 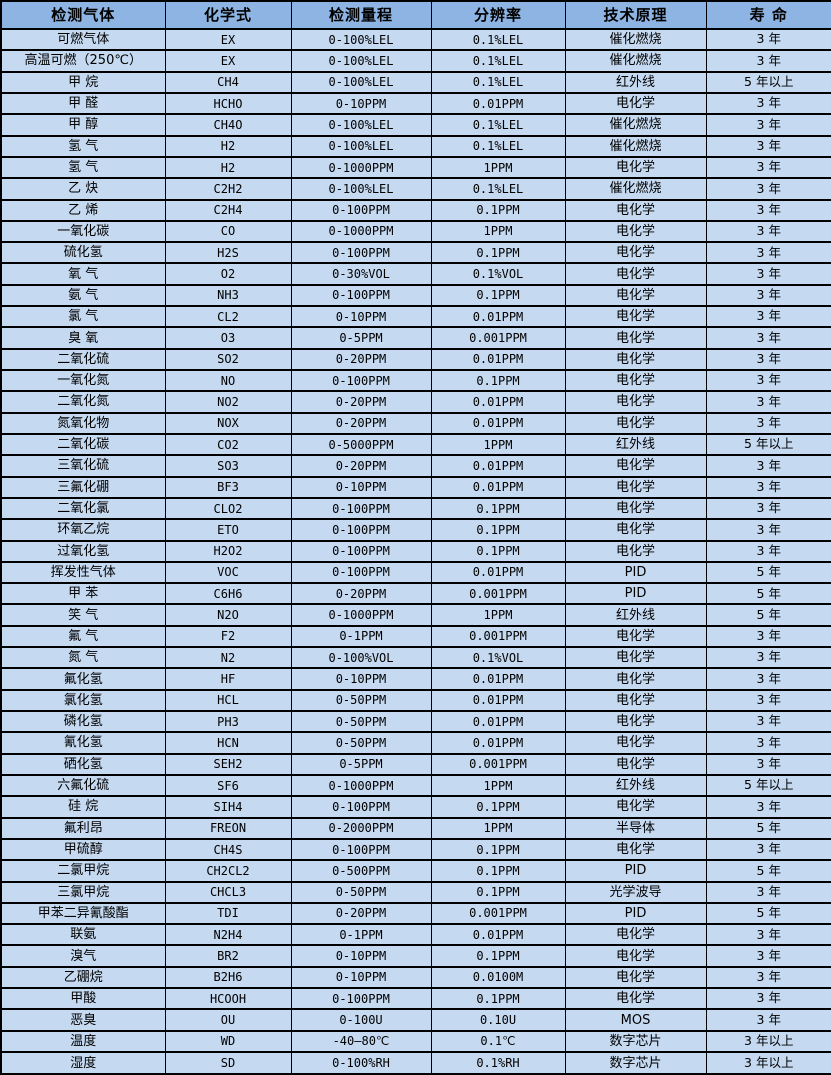 What do you see at coordinates (415, 39) in the screenshot?
I see `table-row: 可燃气体 EX 0-100%LEL 0.1%LEL 催化燃烧 3 年` at bounding box center [415, 39].